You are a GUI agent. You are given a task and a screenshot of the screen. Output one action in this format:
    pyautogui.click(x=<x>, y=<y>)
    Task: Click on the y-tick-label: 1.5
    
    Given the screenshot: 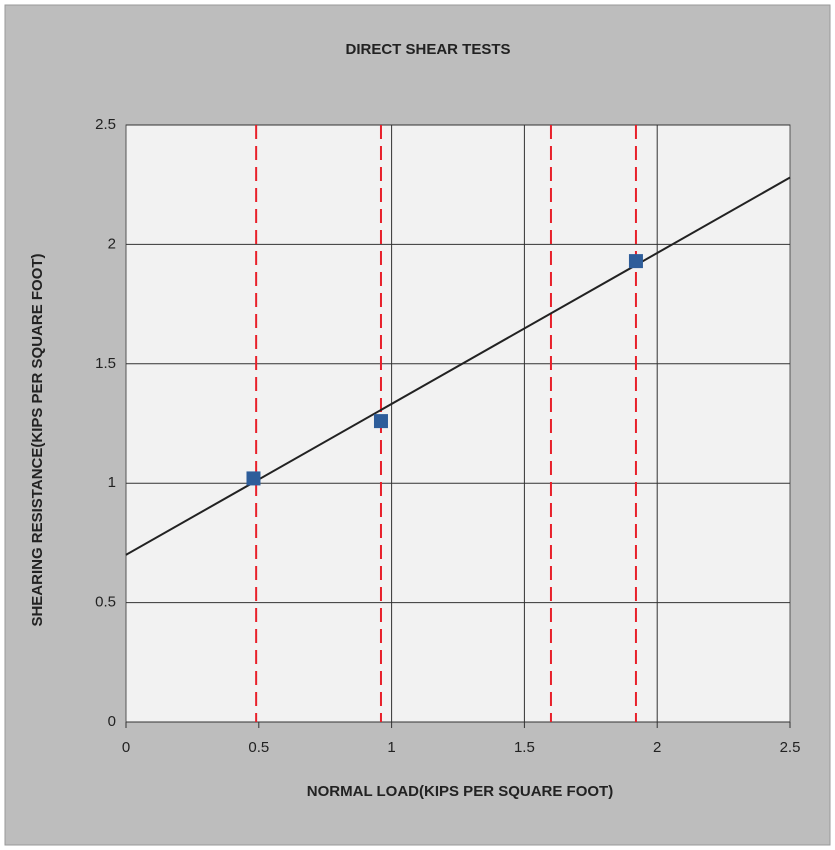 What is the action you would take?
    pyautogui.click(x=105, y=363)
    